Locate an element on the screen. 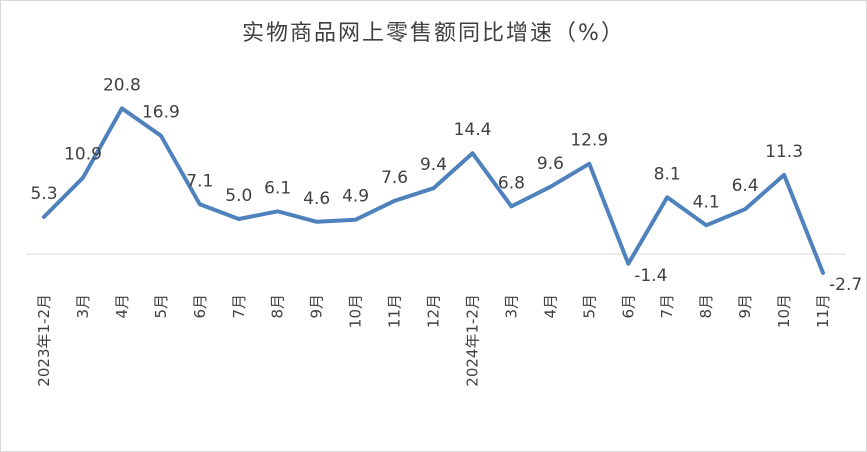 This screenshot has width=867, height=452. data-label: 9.4 is located at coordinates (433, 165).